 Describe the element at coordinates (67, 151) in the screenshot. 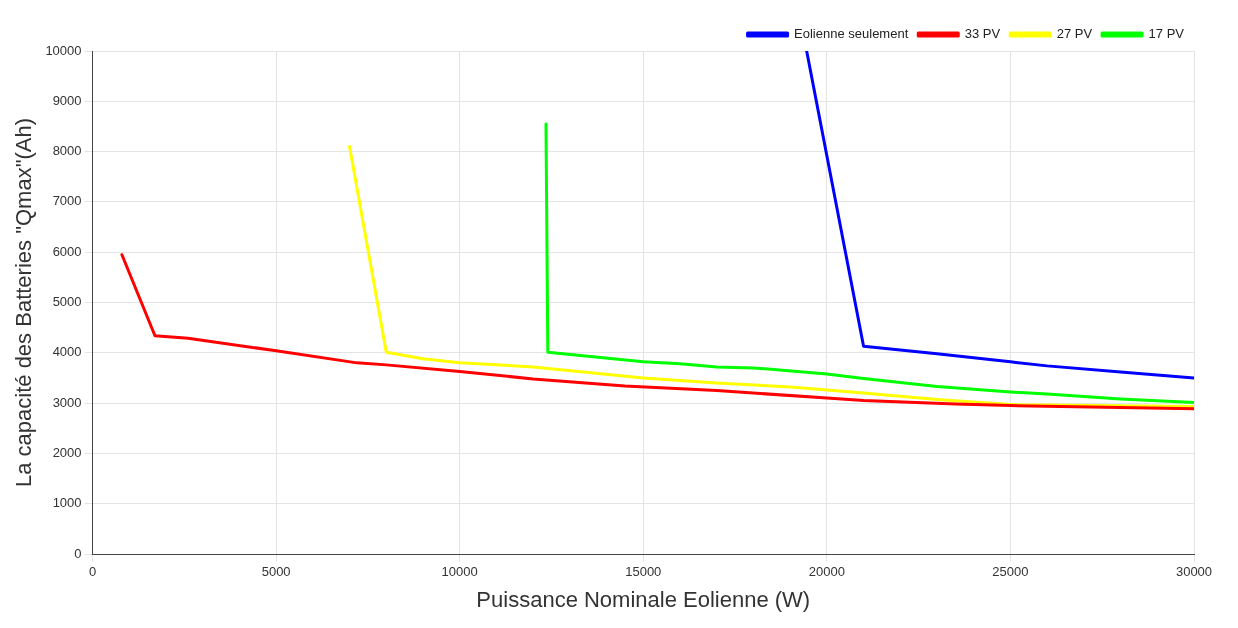

I see `y-tick-label: 8000` at that location.